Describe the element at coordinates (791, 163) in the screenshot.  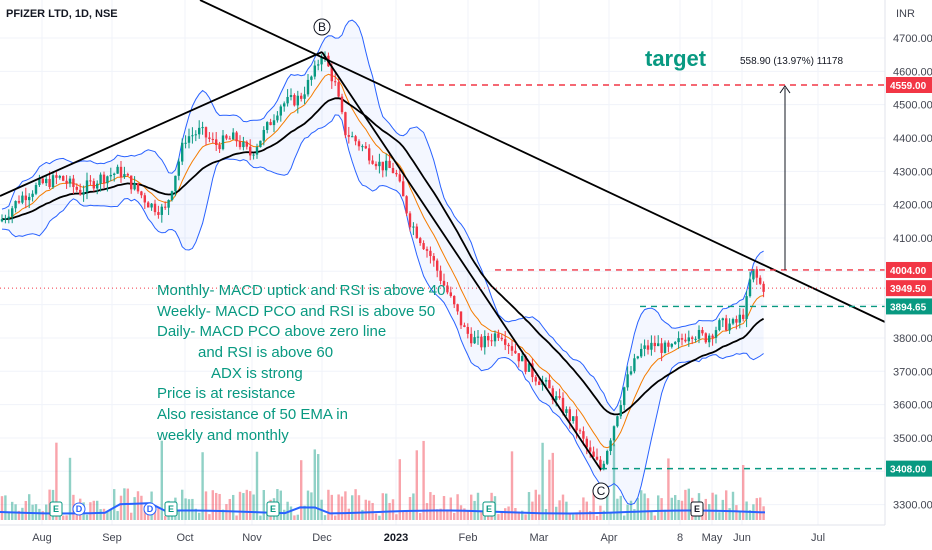
I see `measure-tool: 558.90 (13.97%) 11178` at that location.